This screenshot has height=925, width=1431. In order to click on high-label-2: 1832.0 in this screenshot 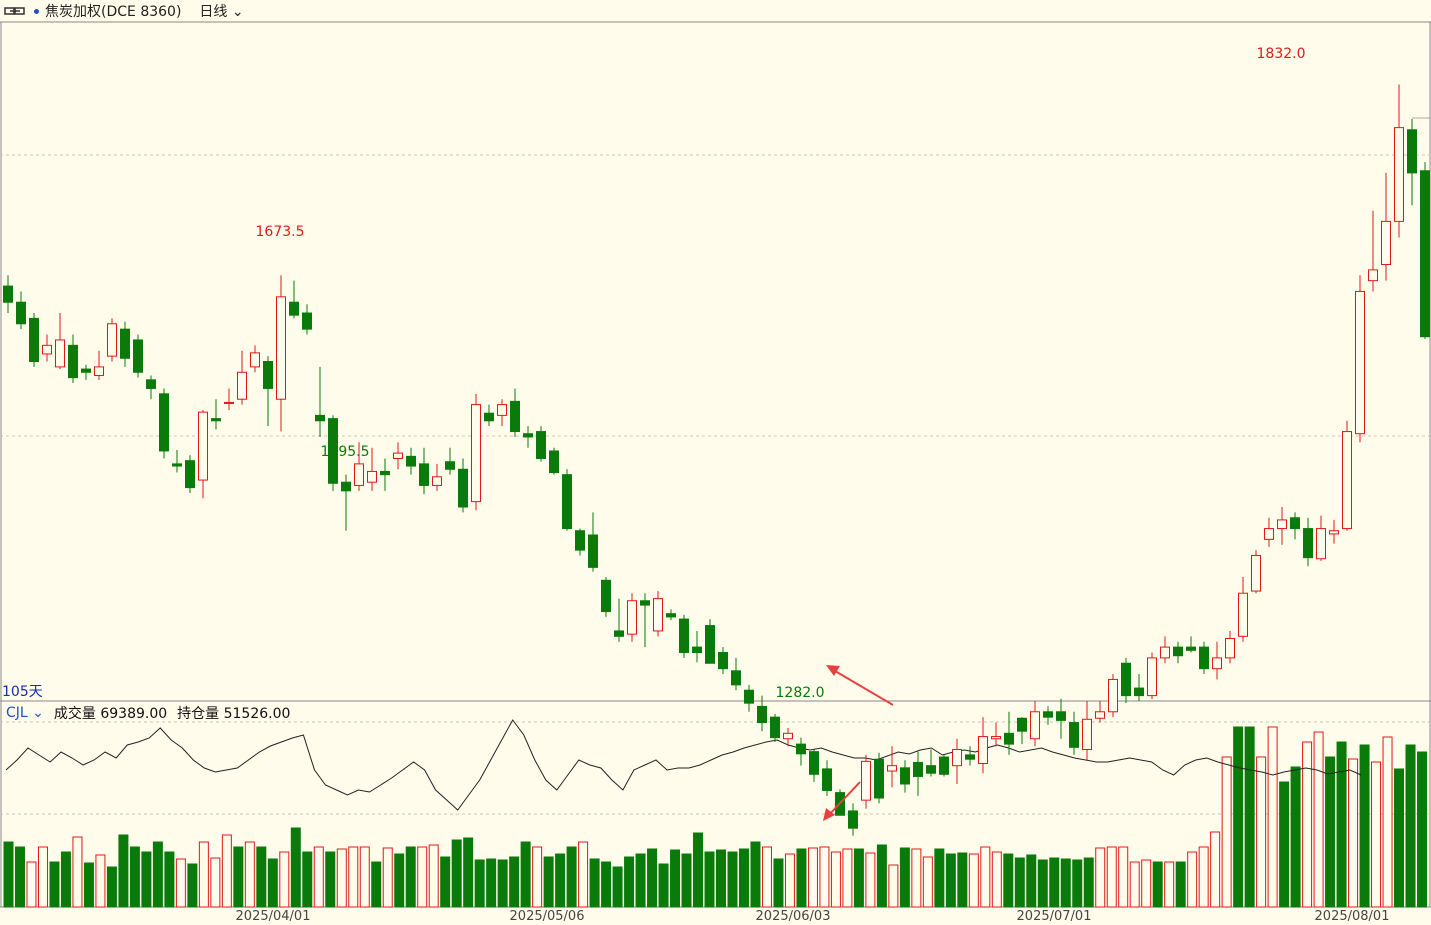, I will do `click(1281, 54)`.